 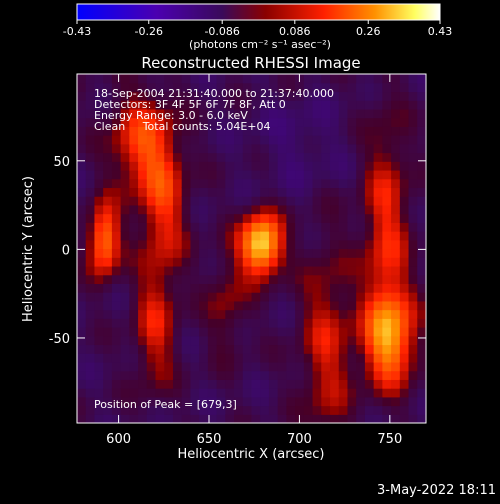 What do you see at coordinates (66, 250) in the screenshot?
I see `y-tick-label: 0` at bounding box center [66, 250].